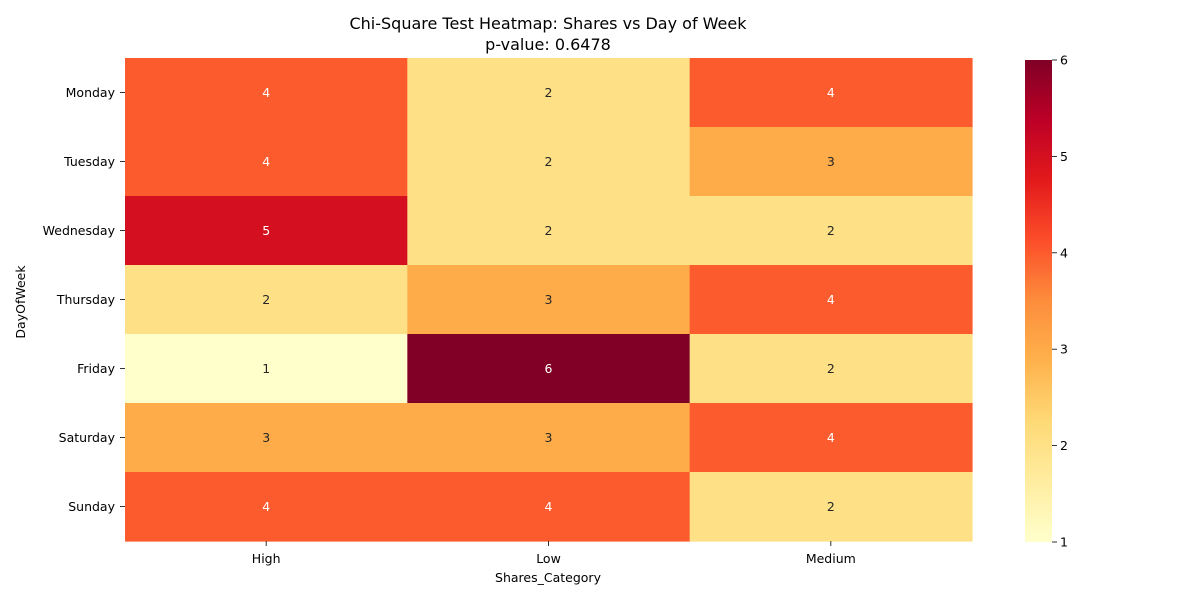 Image resolution: width=1200 pixels, height=600 pixels. Describe the element at coordinates (266, 558) in the screenshot. I see `x-tick-label: High` at that location.